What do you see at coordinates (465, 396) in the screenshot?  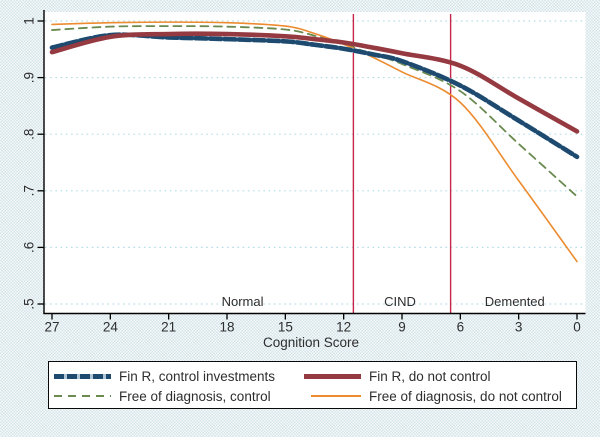 I see `legend-label: Free of diagnosis, do not control` at bounding box center [465, 396].